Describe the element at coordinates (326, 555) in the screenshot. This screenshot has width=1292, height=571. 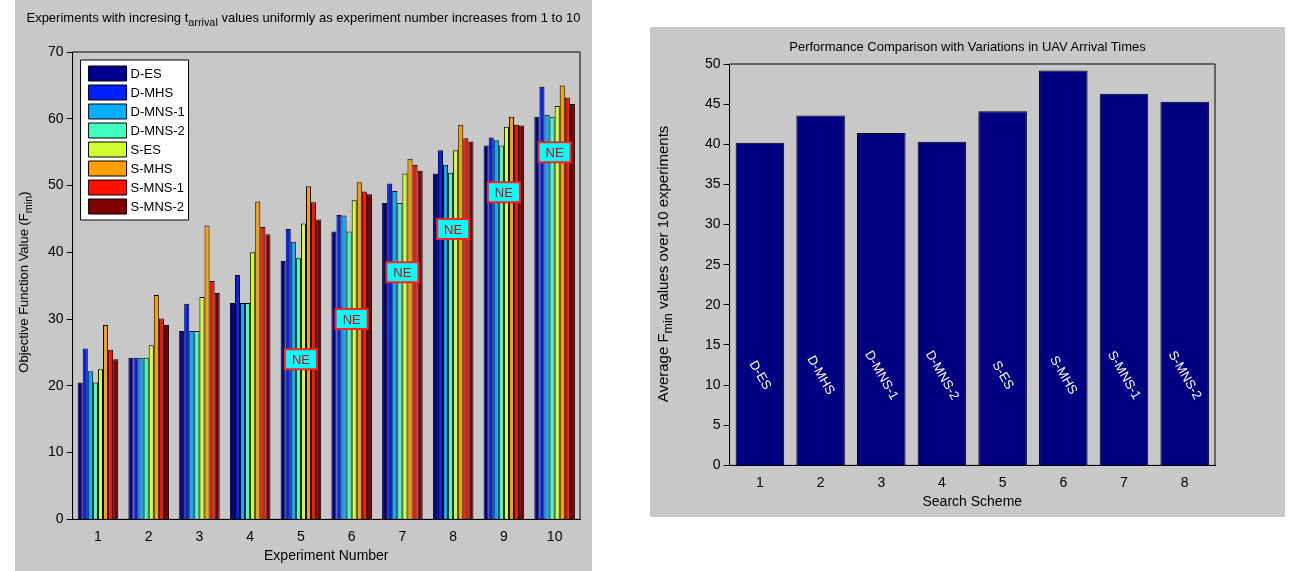
I see `x-axis-title: Experiment Number` at that location.